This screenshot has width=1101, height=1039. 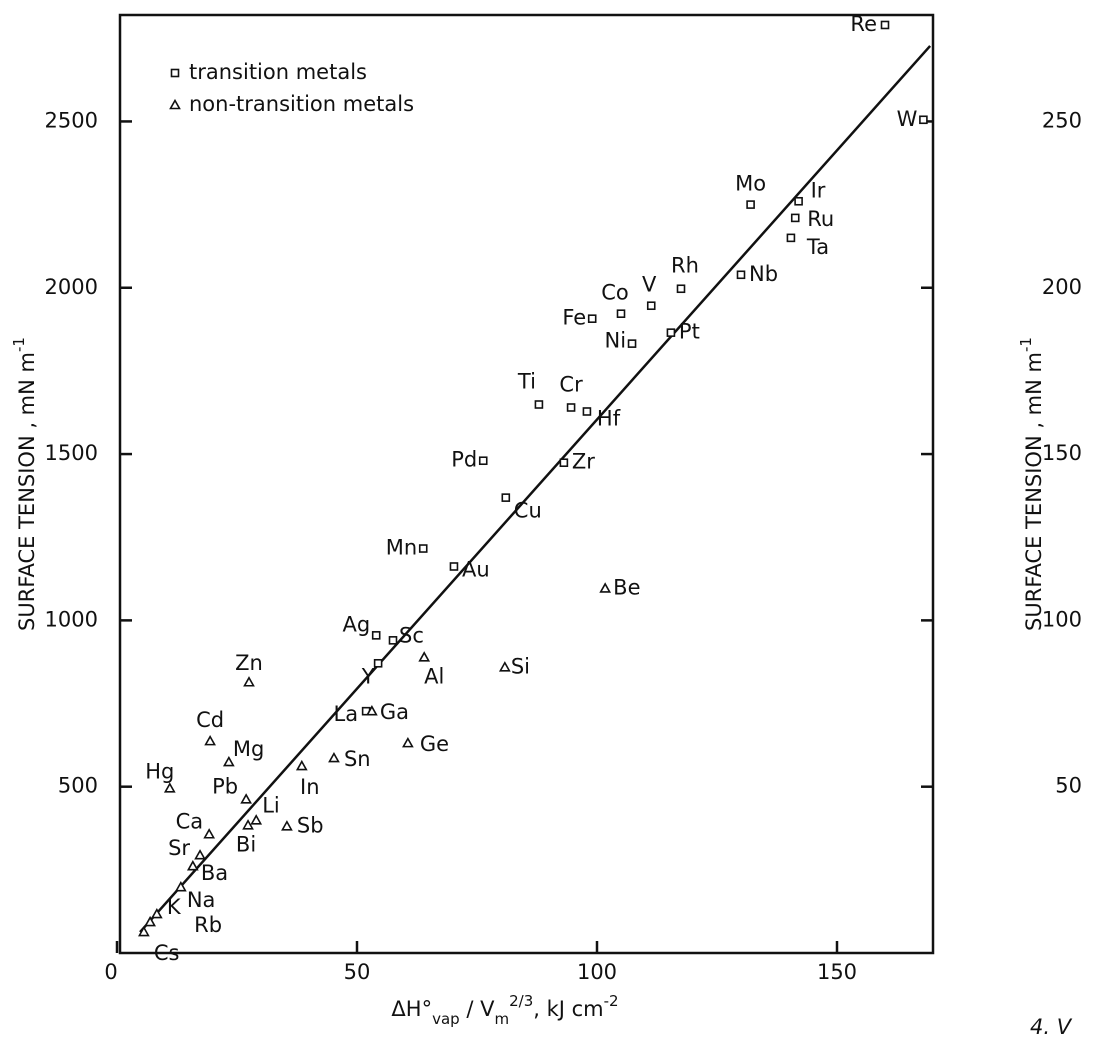 I want to click on point-label: Ni, so click(x=615, y=341).